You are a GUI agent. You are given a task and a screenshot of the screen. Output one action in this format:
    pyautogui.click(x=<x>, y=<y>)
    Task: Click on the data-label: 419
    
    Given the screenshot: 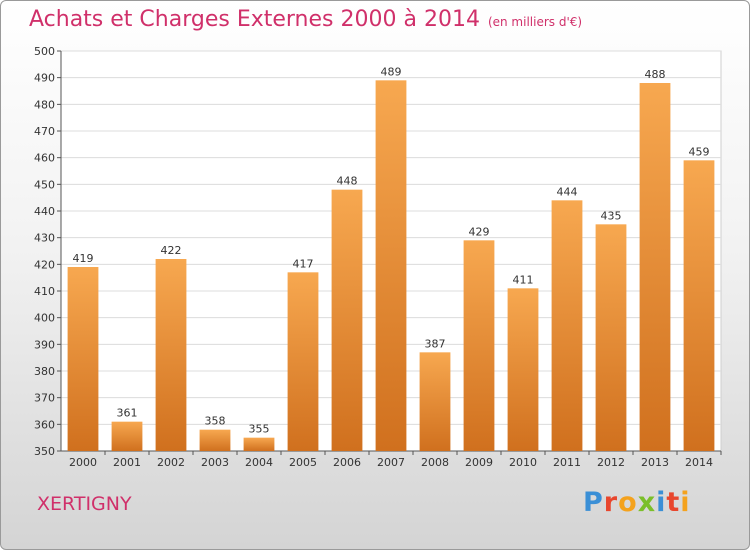 What is the action you would take?
    pyautogui.click(x=83, y=258)
    